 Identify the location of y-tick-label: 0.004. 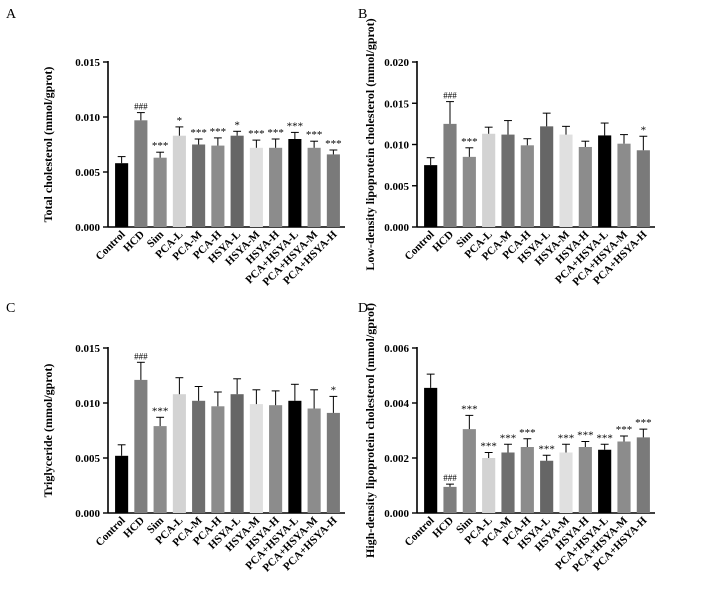
(396, 404).